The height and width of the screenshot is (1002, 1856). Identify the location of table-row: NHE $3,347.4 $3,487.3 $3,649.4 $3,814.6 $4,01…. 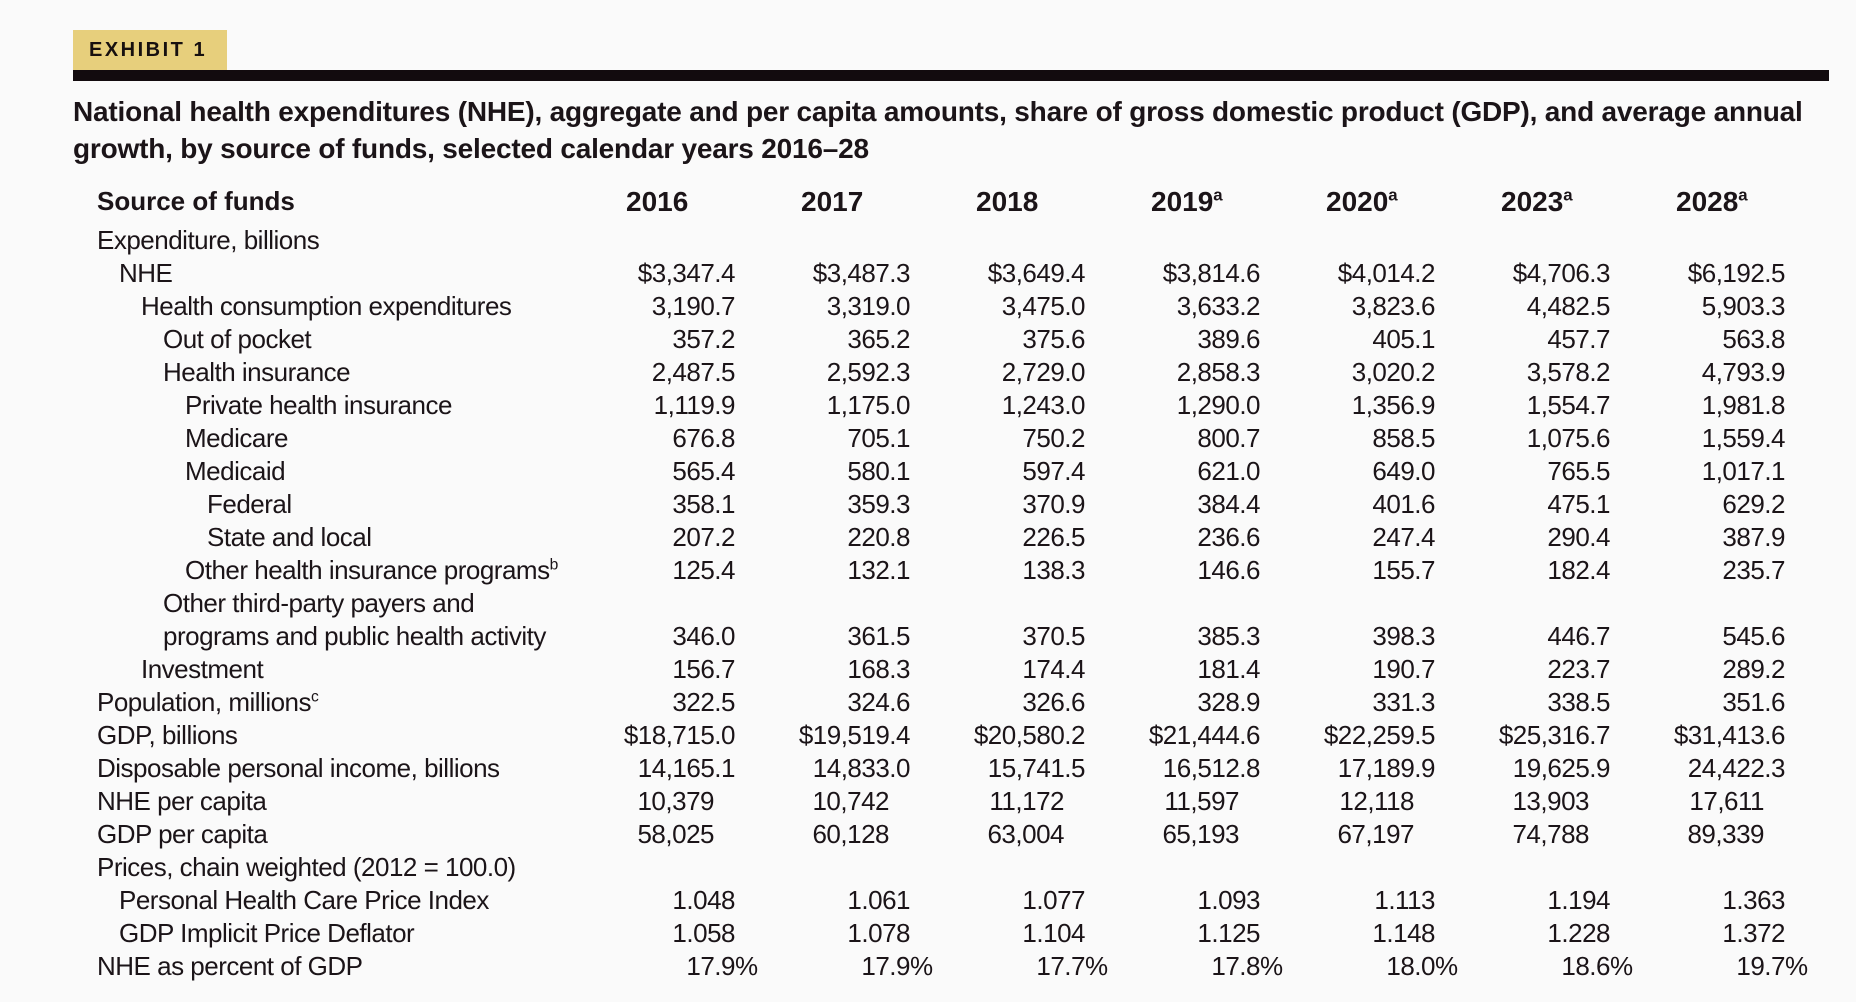
(942, 273).